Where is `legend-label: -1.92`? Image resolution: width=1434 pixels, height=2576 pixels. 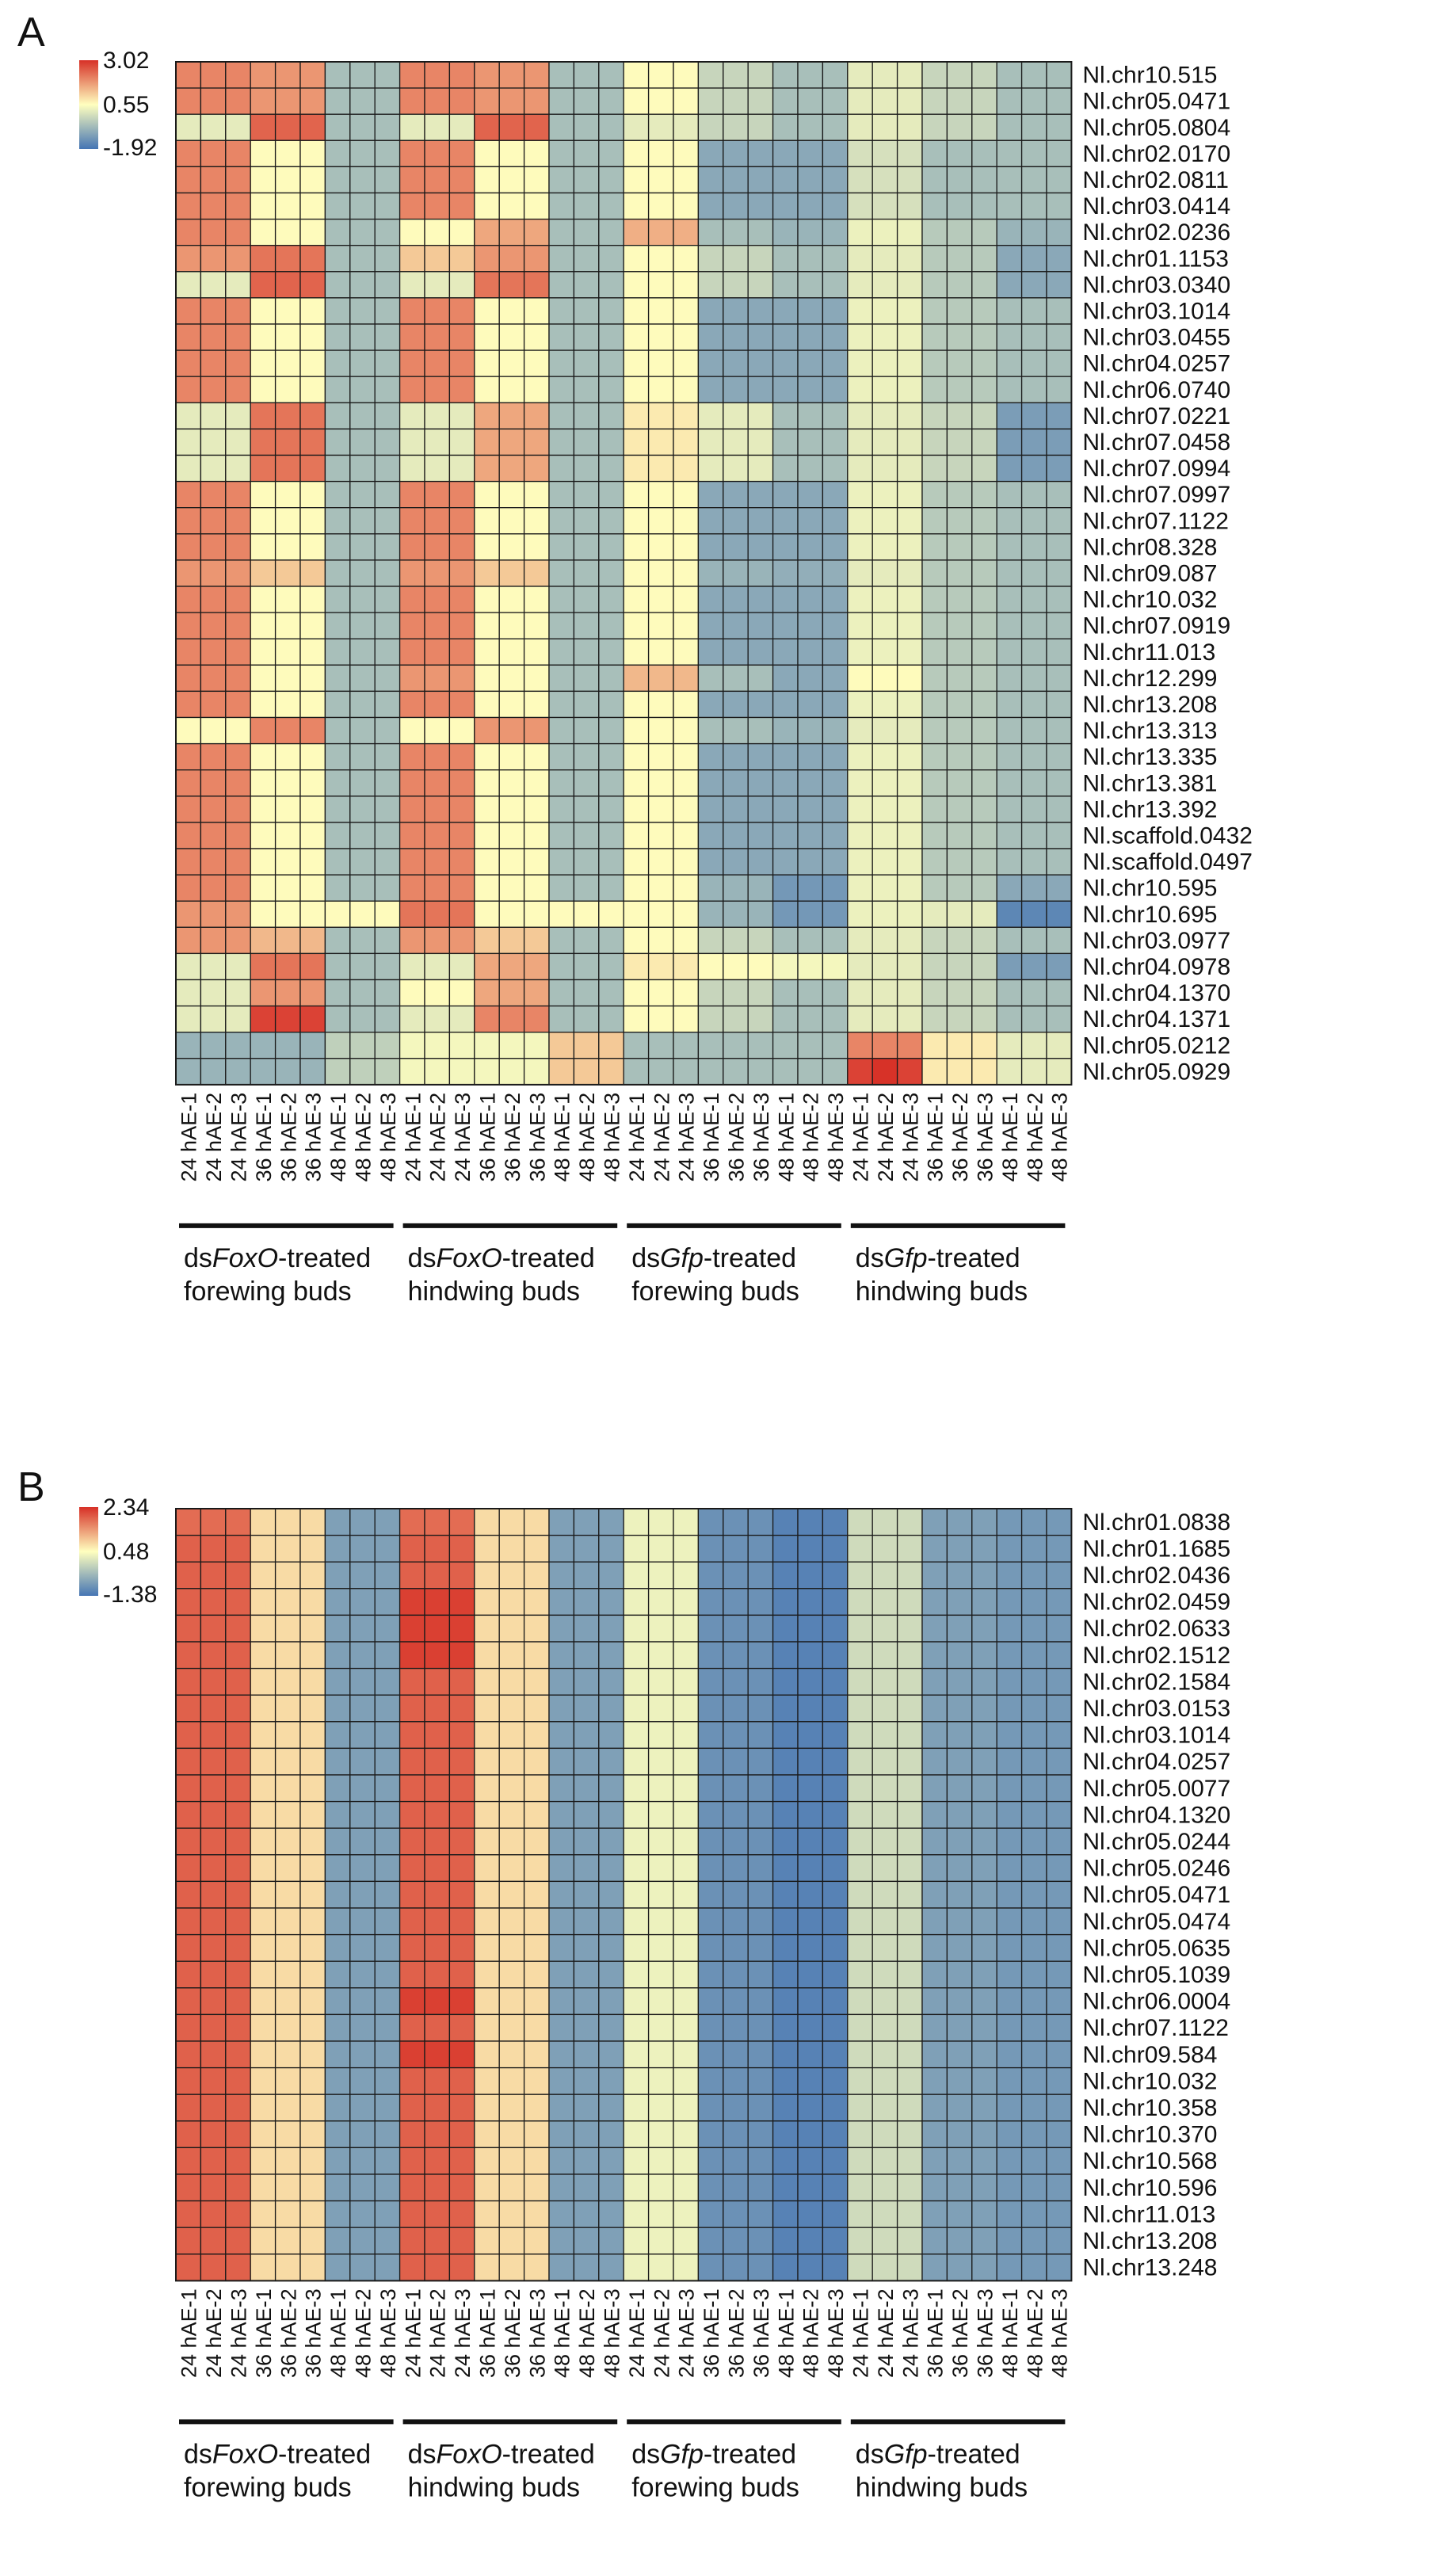 legend-label: -1.92 is located at coordinates (130, 148).